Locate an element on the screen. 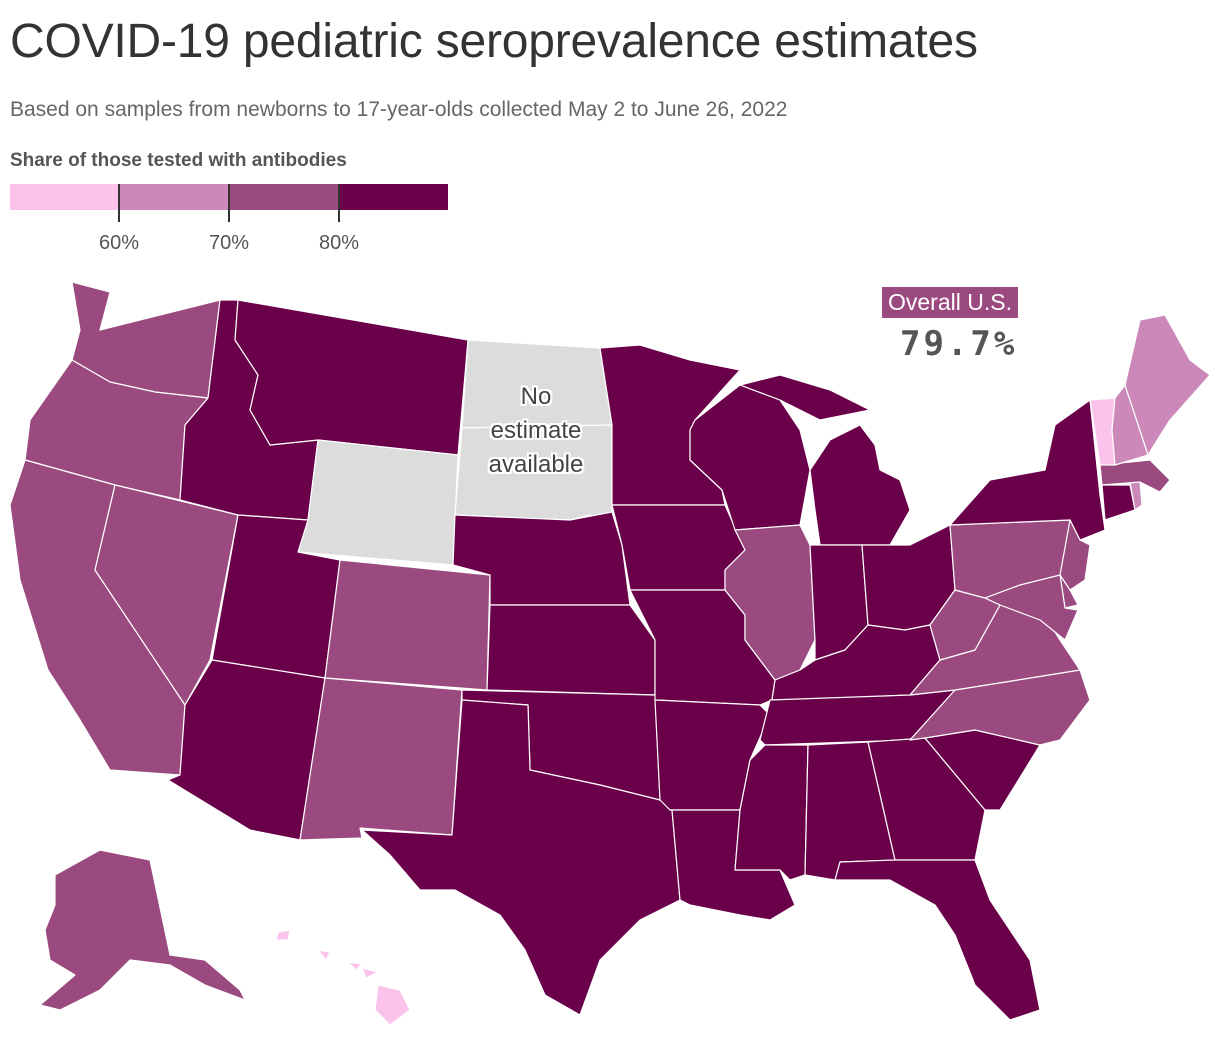  legend-title: Share of those tested with antibodies is located at coordinates (178, 160).